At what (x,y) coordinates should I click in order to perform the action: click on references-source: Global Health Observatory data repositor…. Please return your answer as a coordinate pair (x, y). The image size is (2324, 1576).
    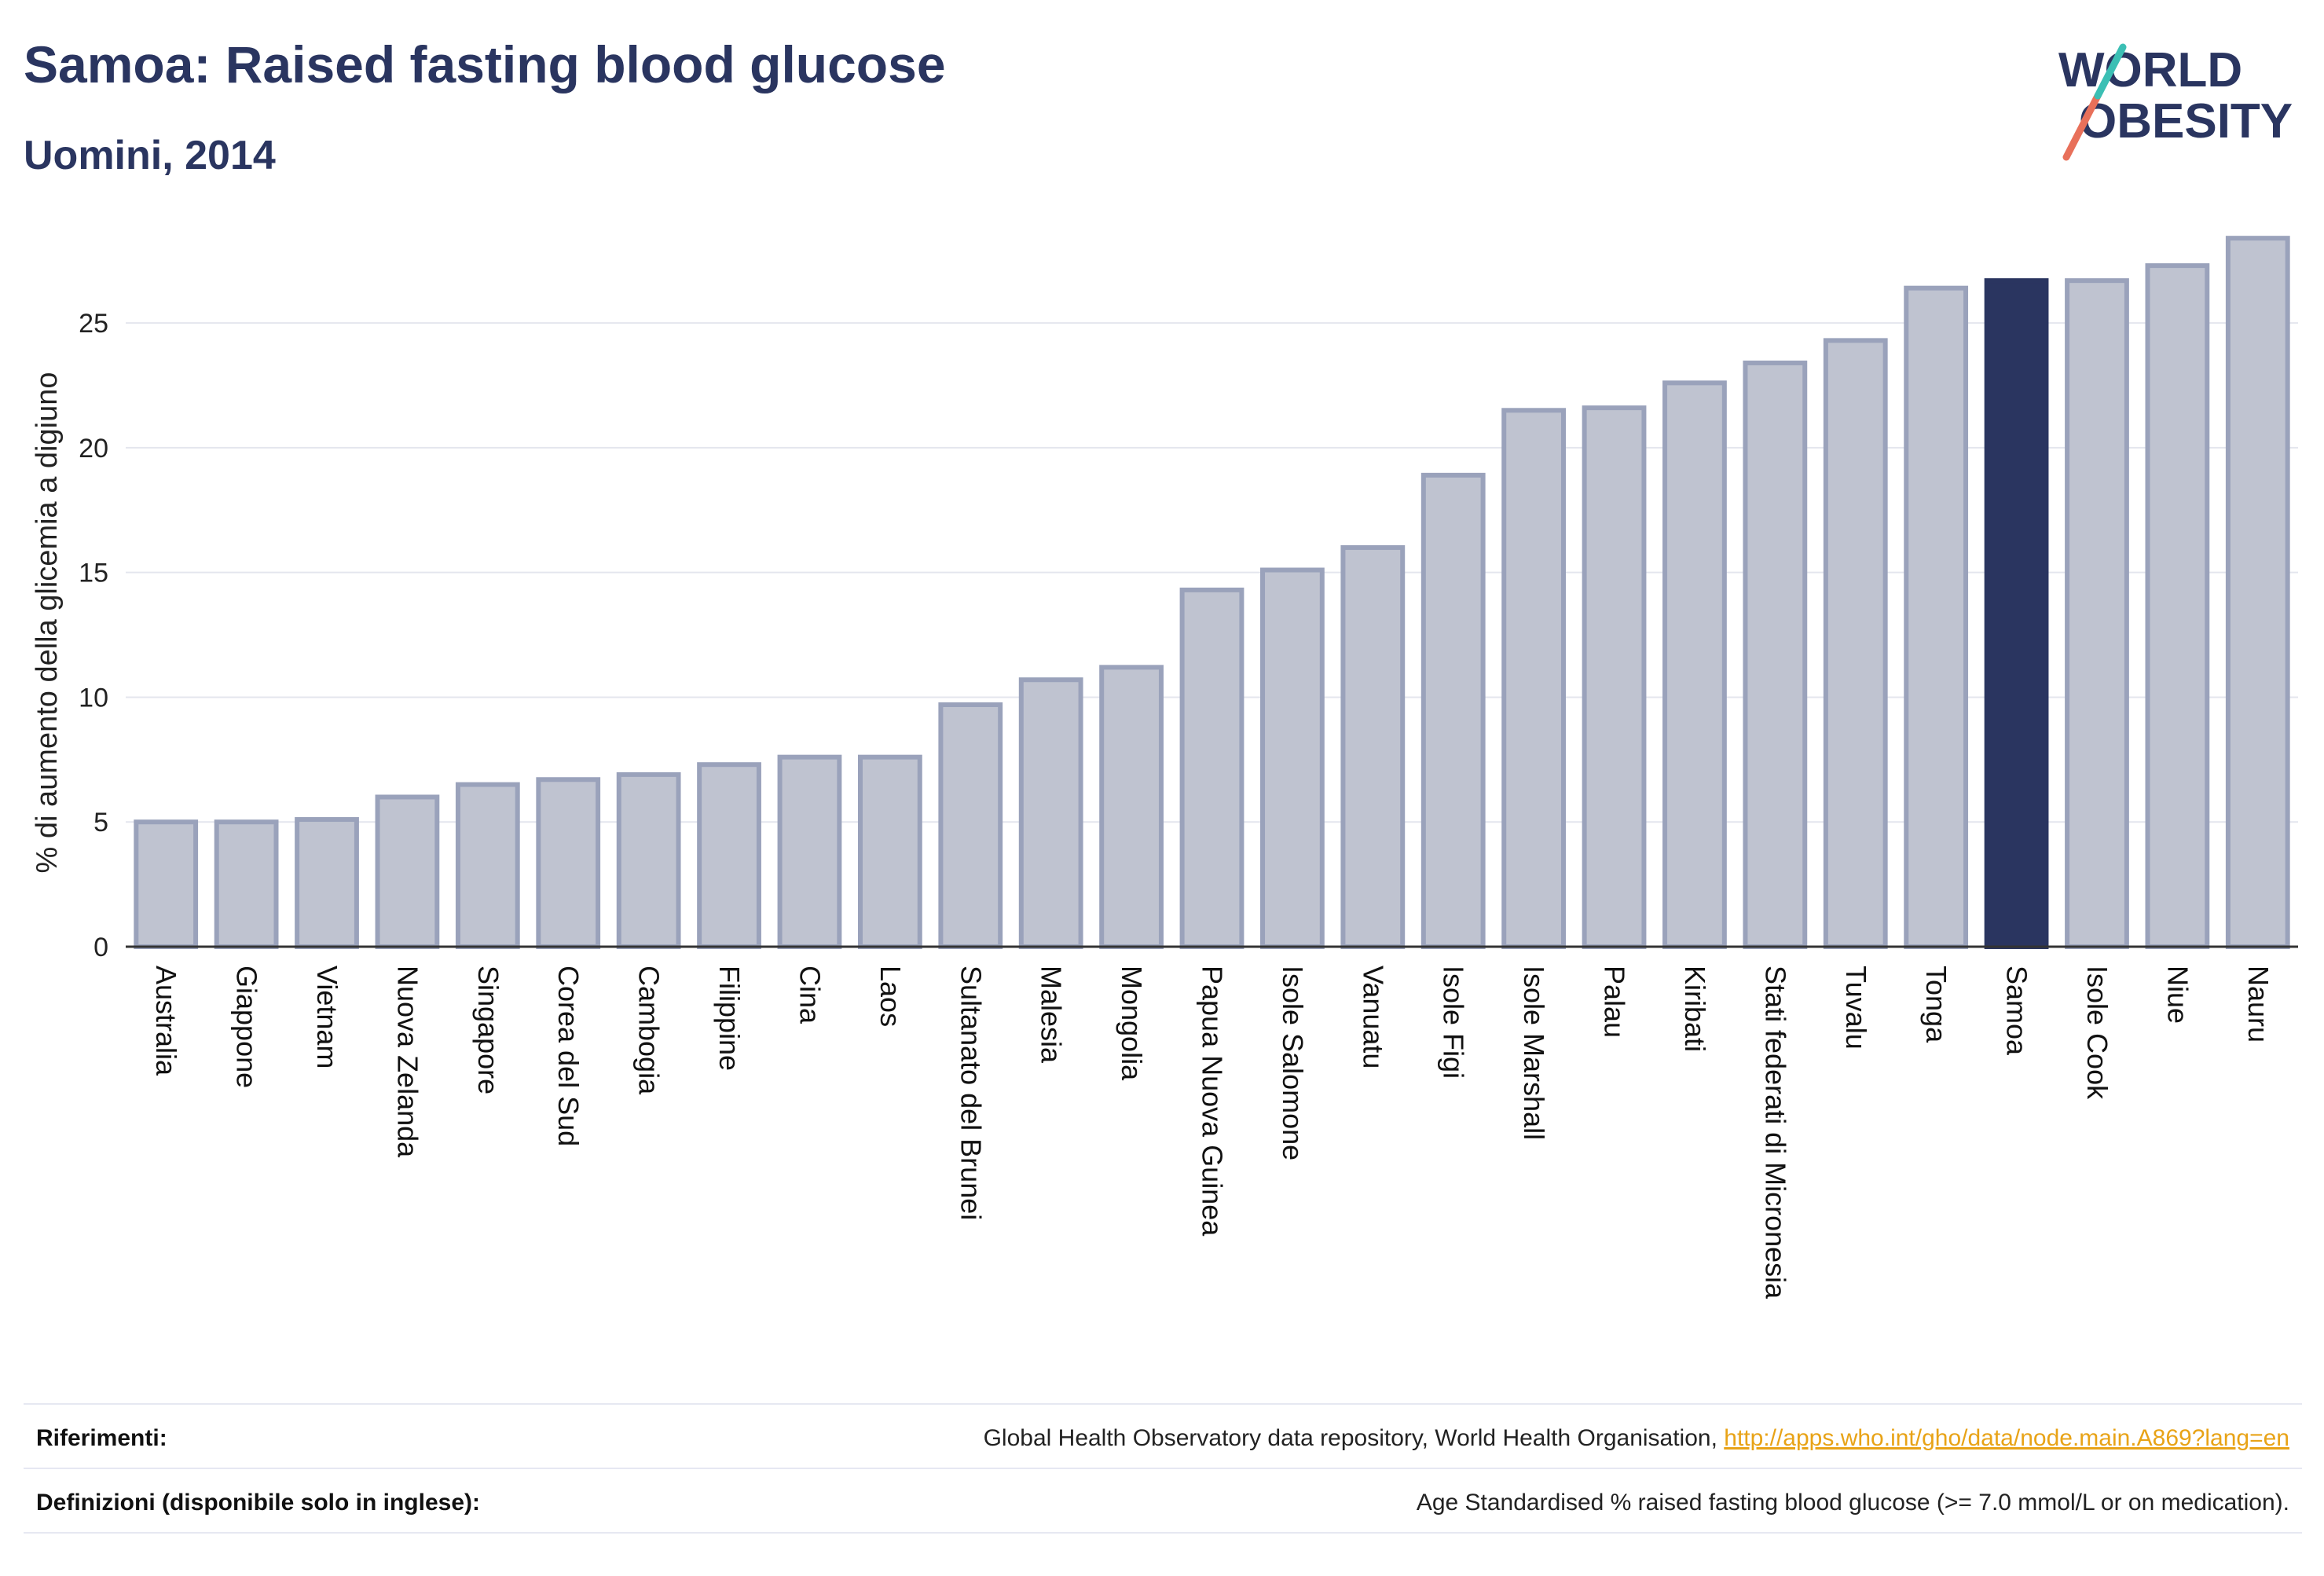
    Looking at the image, I should click on (1354, 1438).